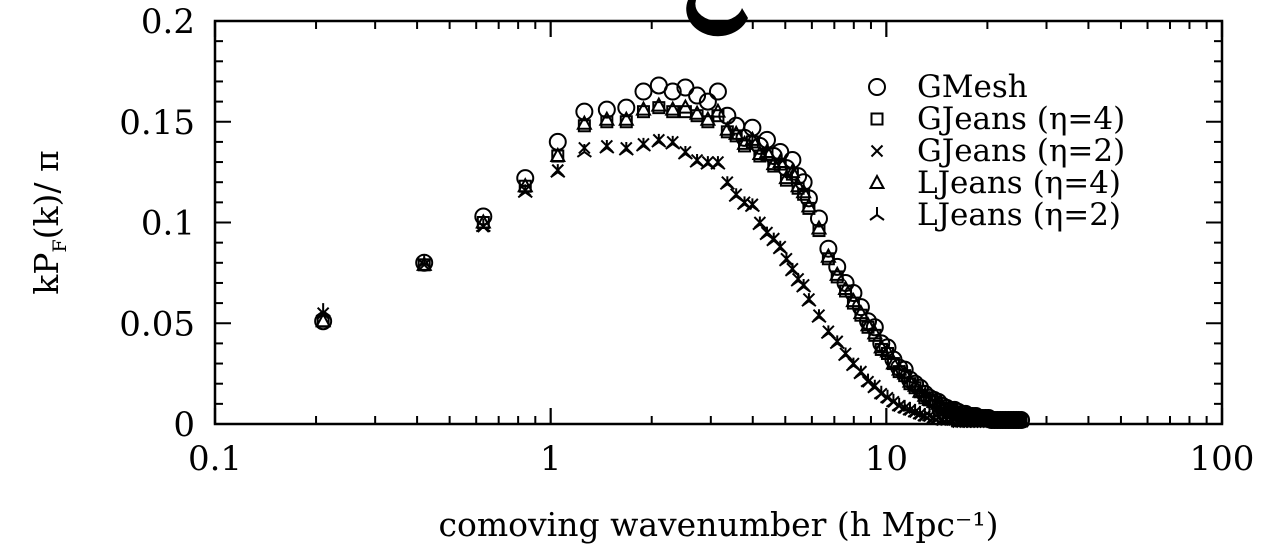  I want to click on y-axis-title-subscript: F, so click(60, 245).